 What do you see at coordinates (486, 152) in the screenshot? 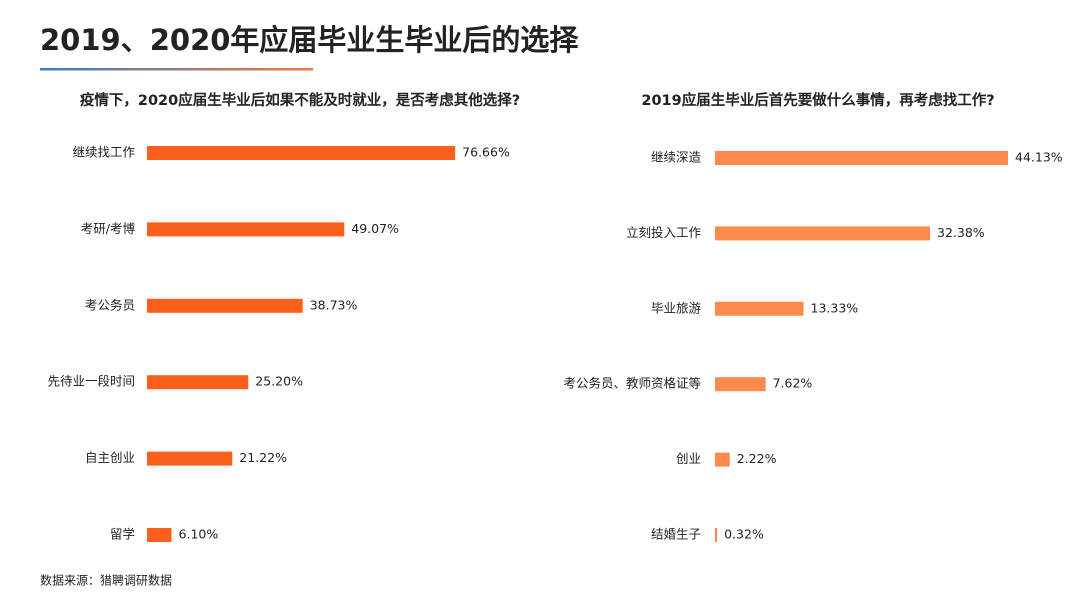
I see `value-label: 76.66%` at bounding box center [486, 152].